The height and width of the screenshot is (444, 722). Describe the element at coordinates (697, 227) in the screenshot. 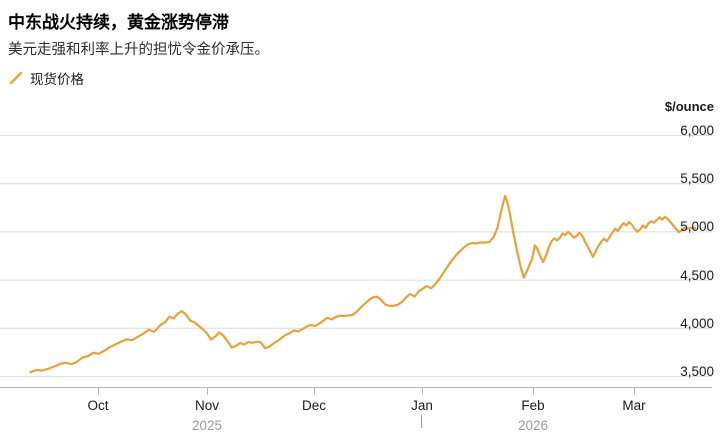

I see `y-axis-tick-label: 5,000` at that location.